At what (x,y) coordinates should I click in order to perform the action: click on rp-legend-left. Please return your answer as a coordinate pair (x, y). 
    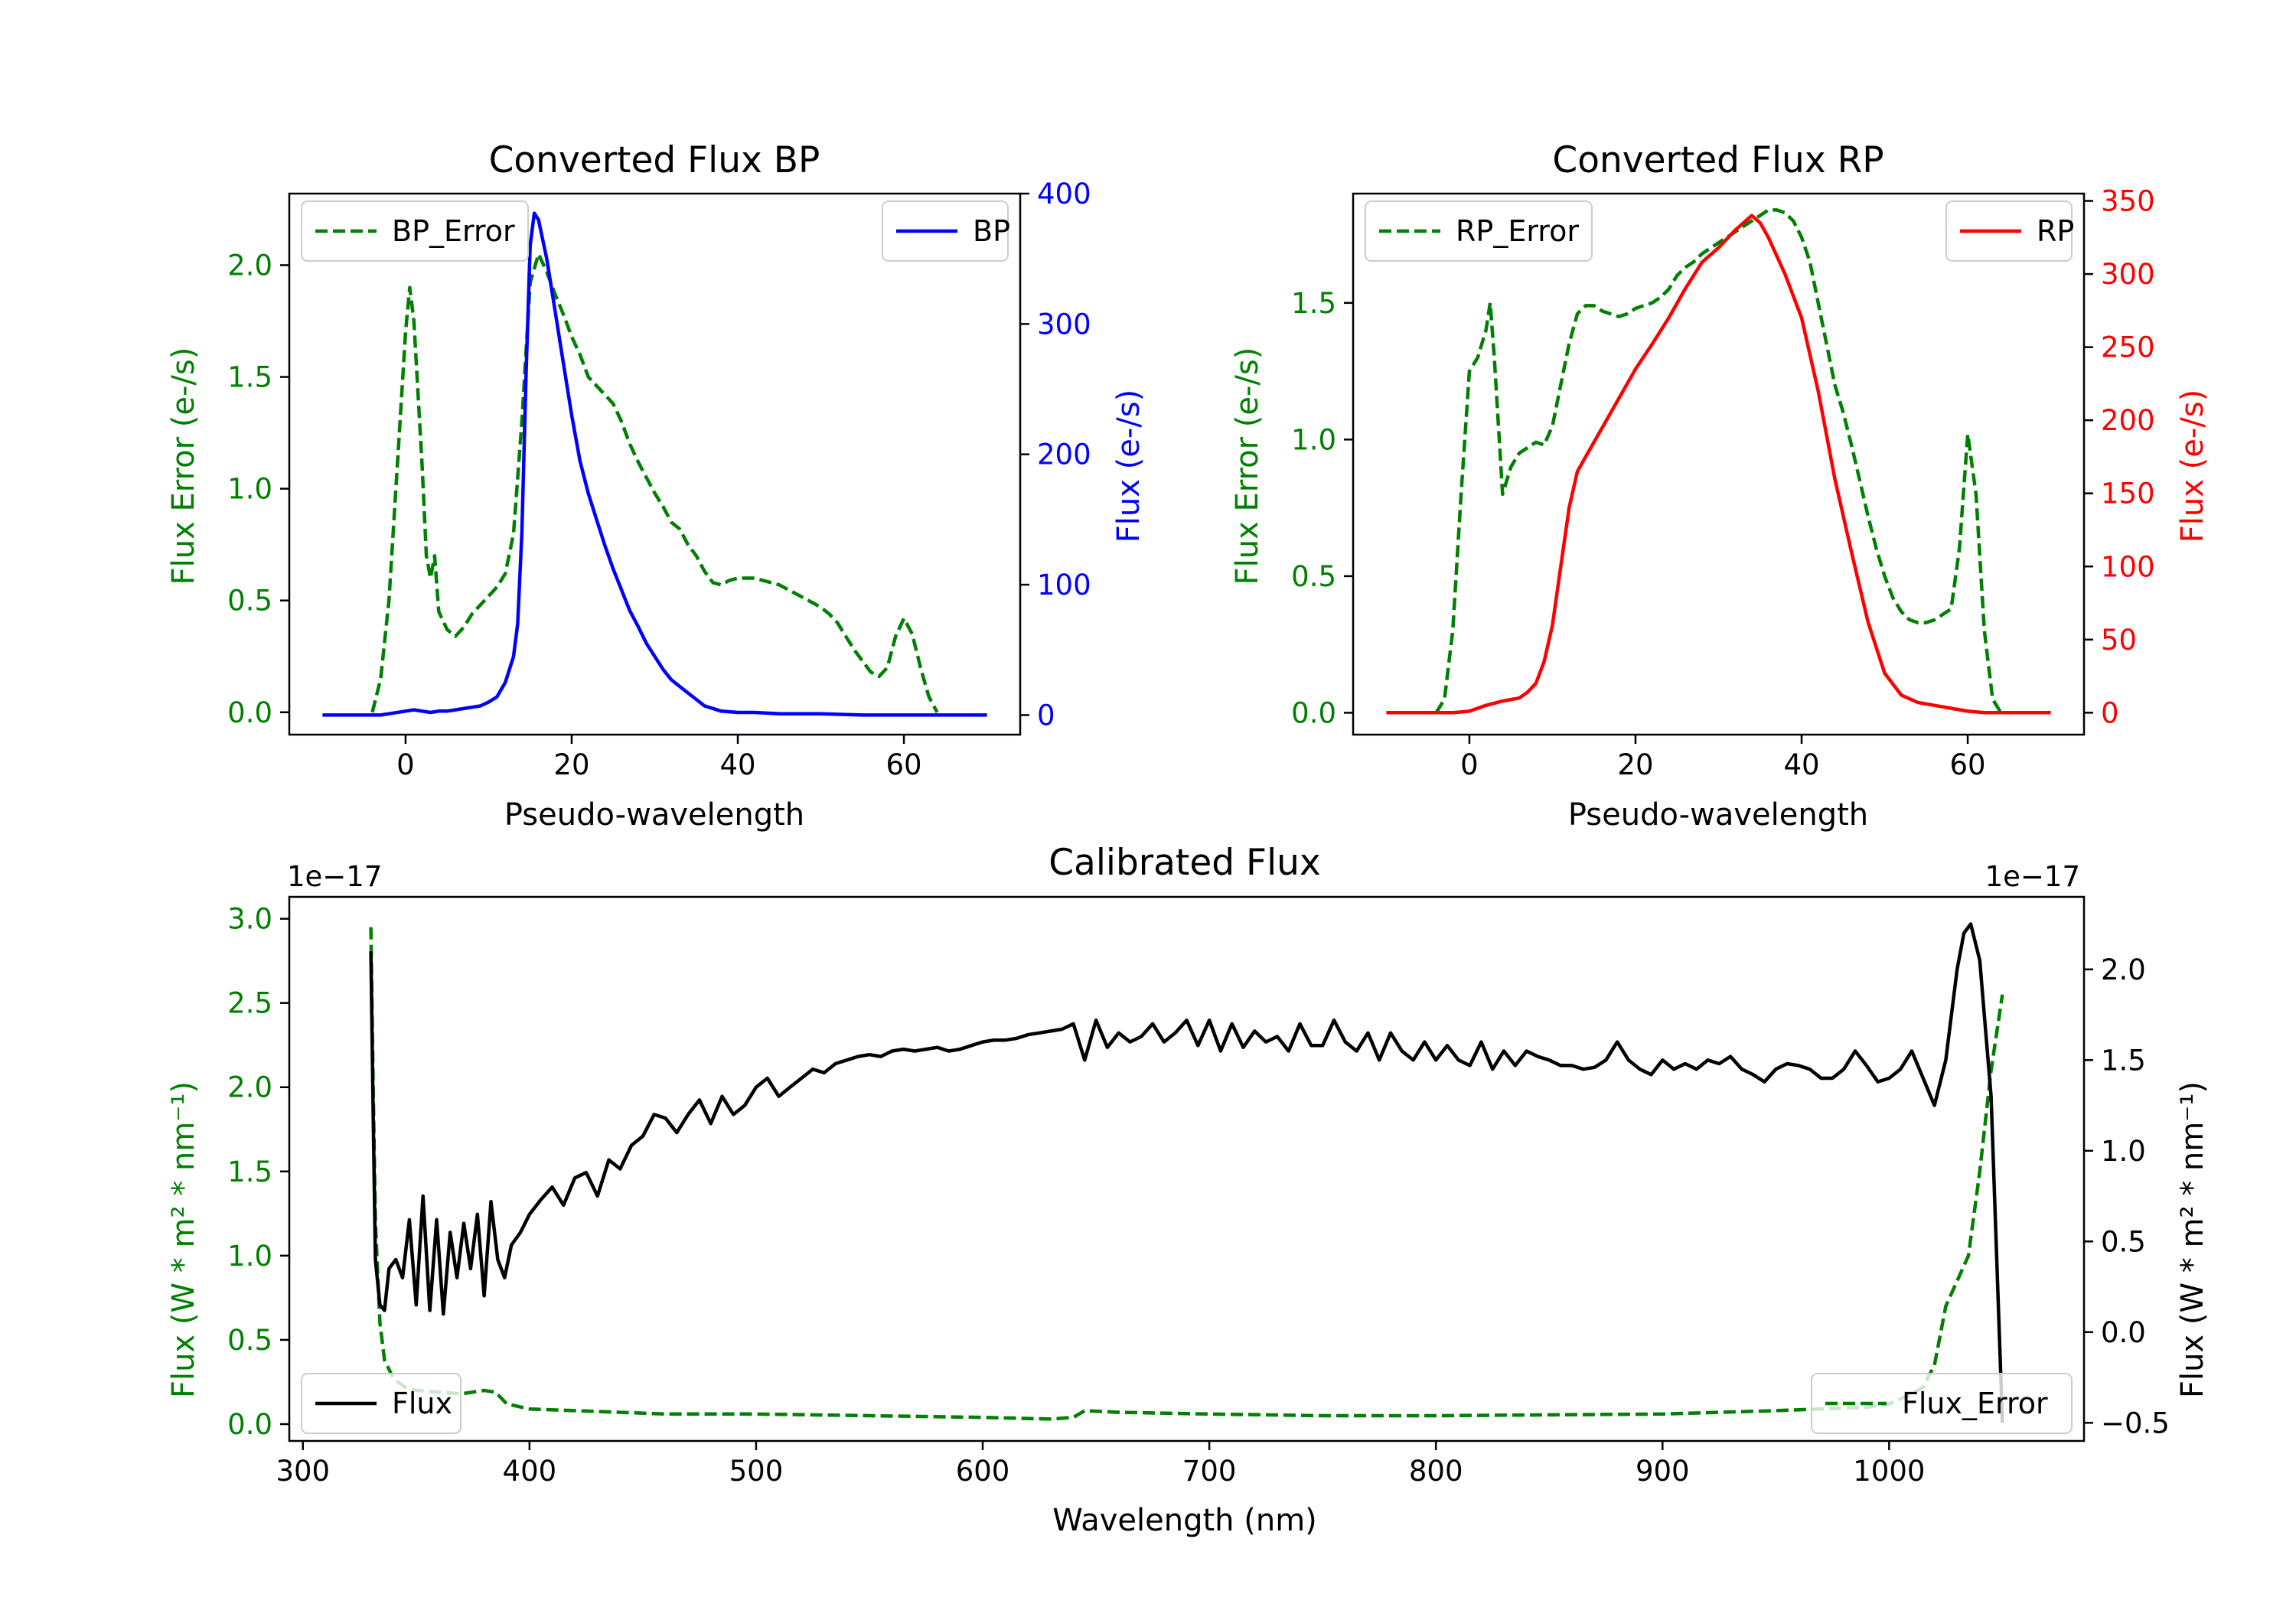
    Looking at the image, I should click on (1479, 231).